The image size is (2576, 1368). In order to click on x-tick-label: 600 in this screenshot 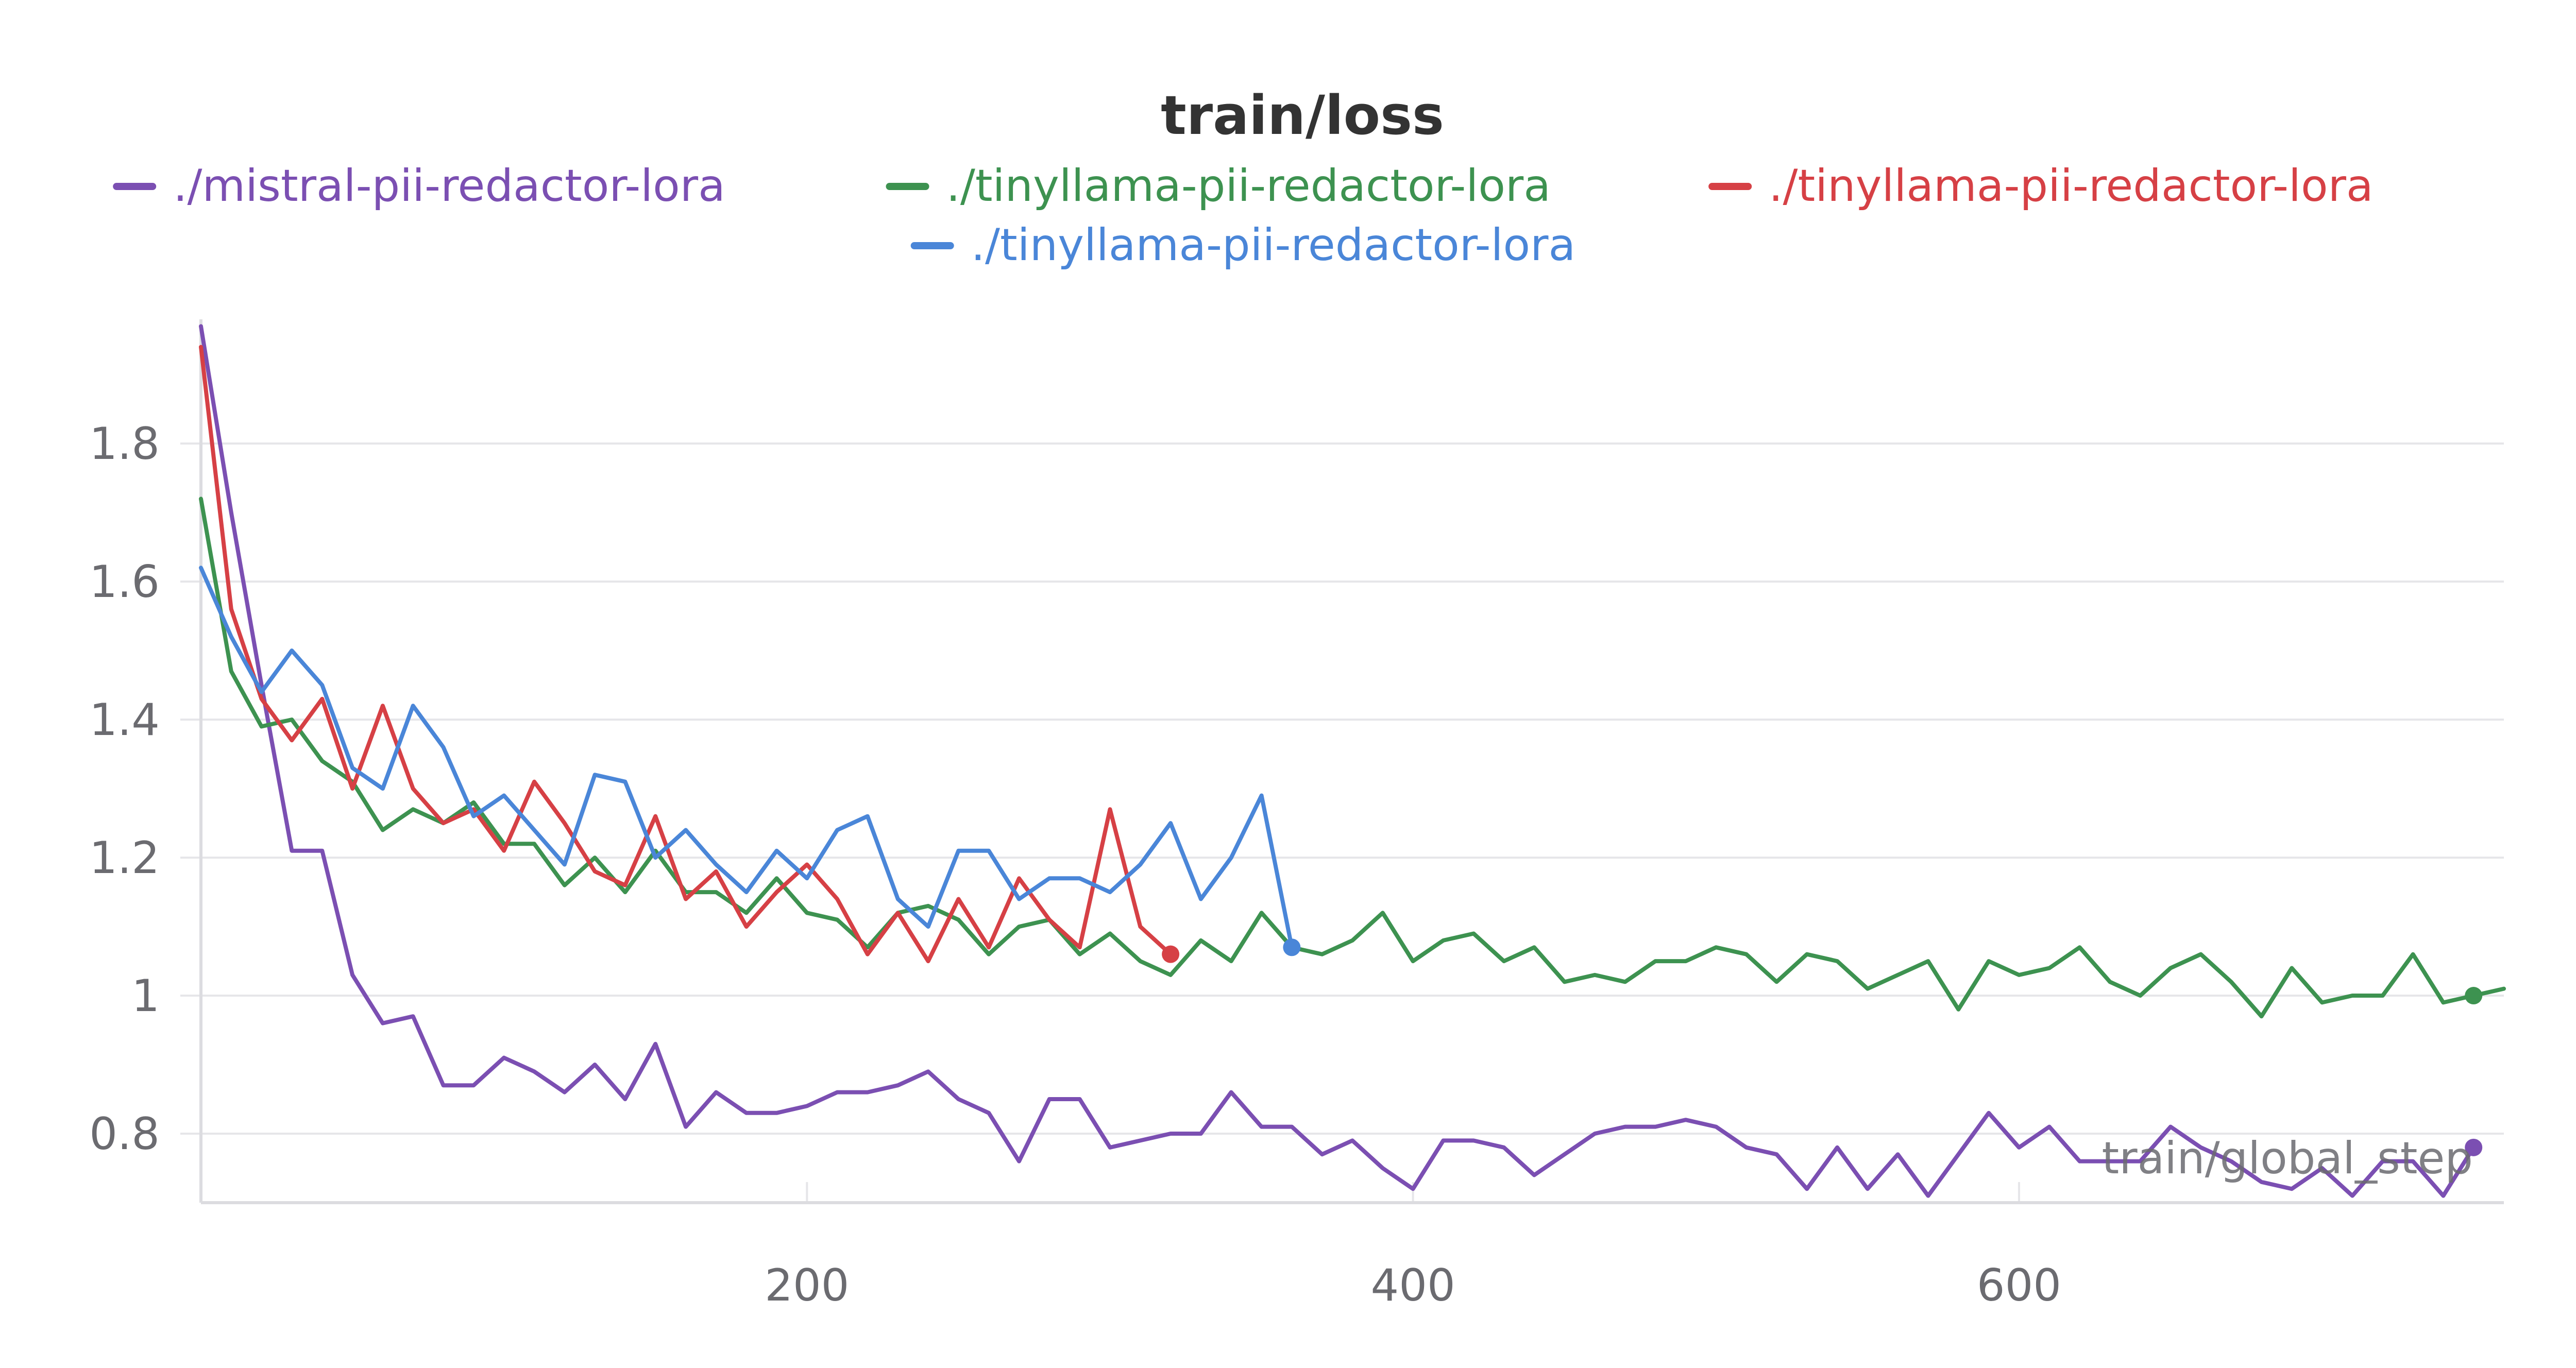, I will do `click(2019, 1285)`.